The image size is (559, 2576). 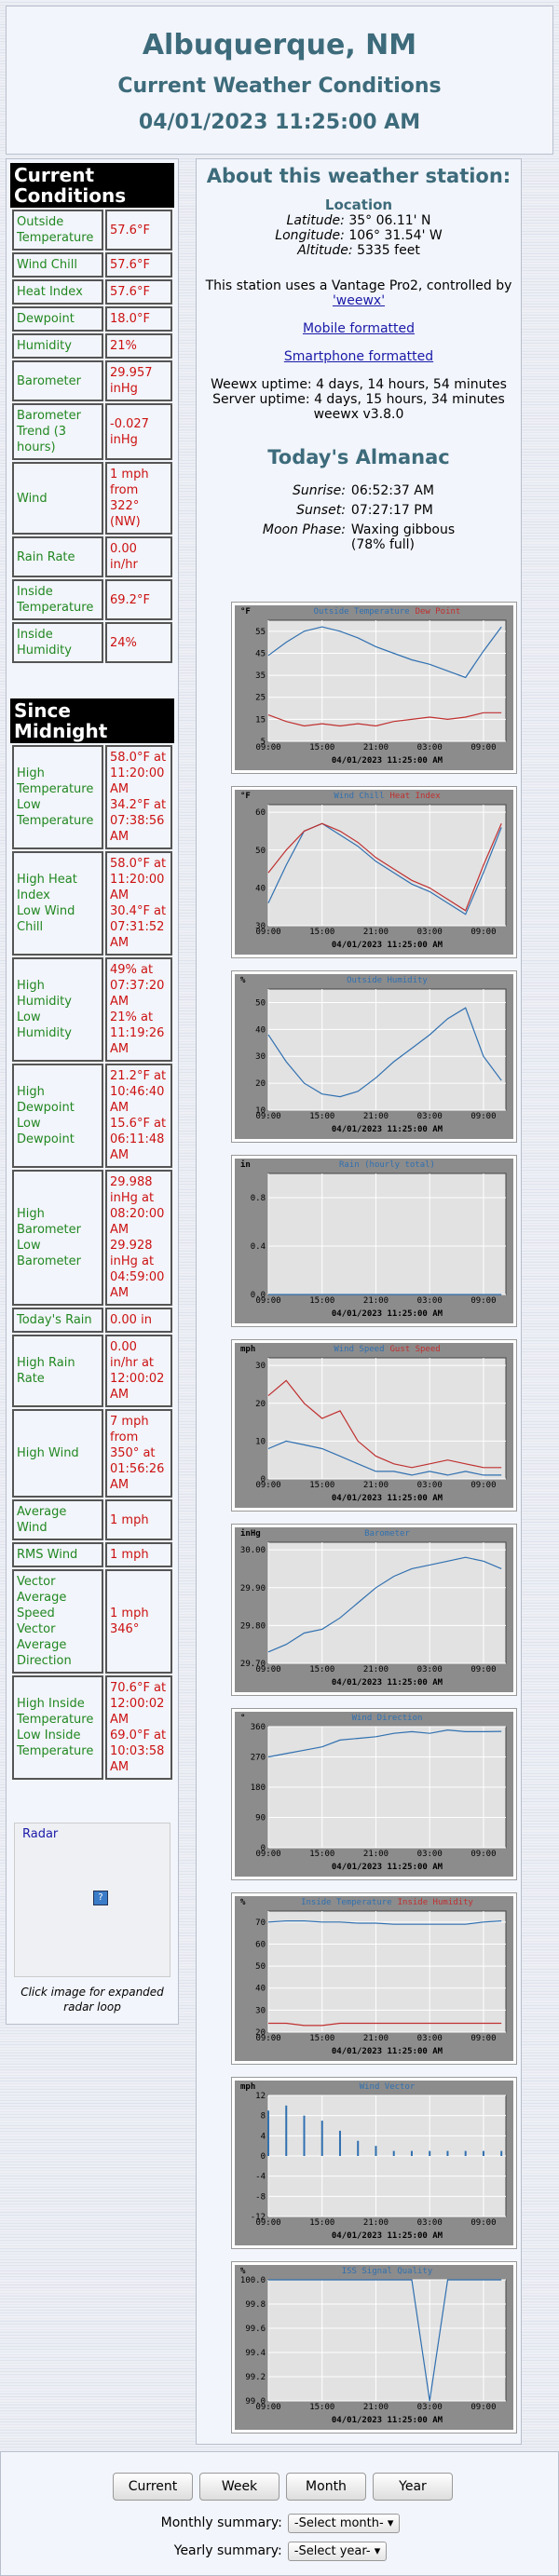 I want to click on radar-box: Radar ?, so click(x=92, y=1900).